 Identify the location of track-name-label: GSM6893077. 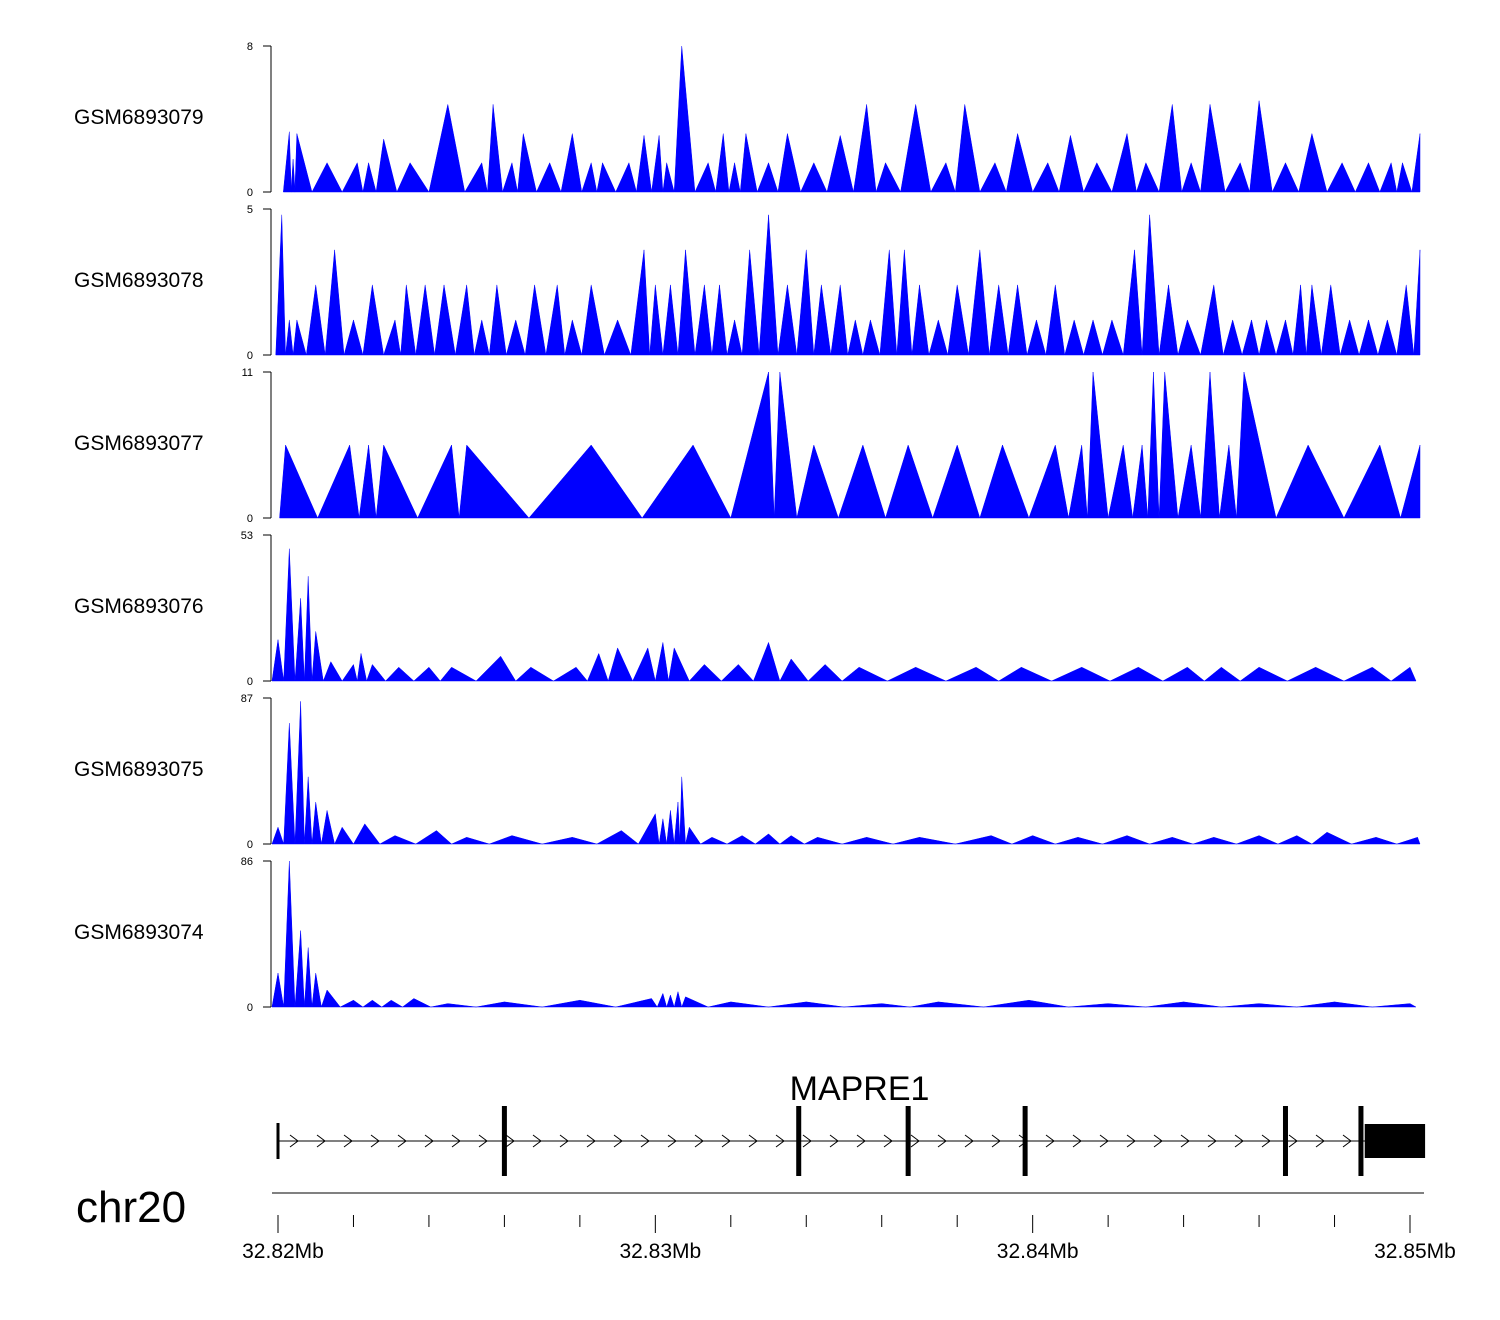
(139, 443).